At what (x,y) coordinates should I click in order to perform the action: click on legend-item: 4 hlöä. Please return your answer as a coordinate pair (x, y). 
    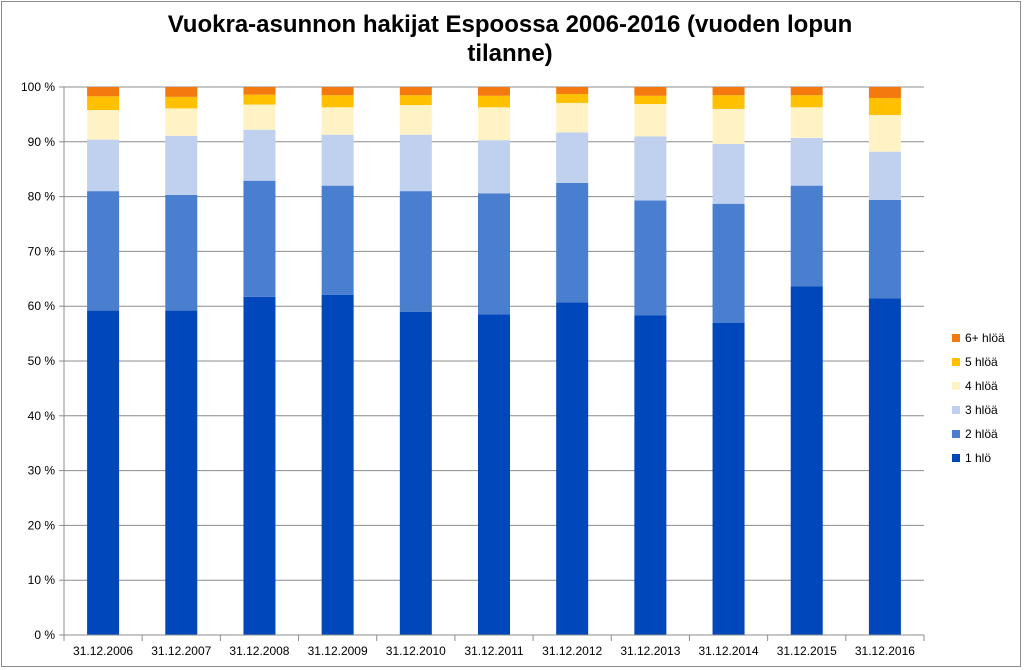
    Looking at the image, I should click on (975, 386).